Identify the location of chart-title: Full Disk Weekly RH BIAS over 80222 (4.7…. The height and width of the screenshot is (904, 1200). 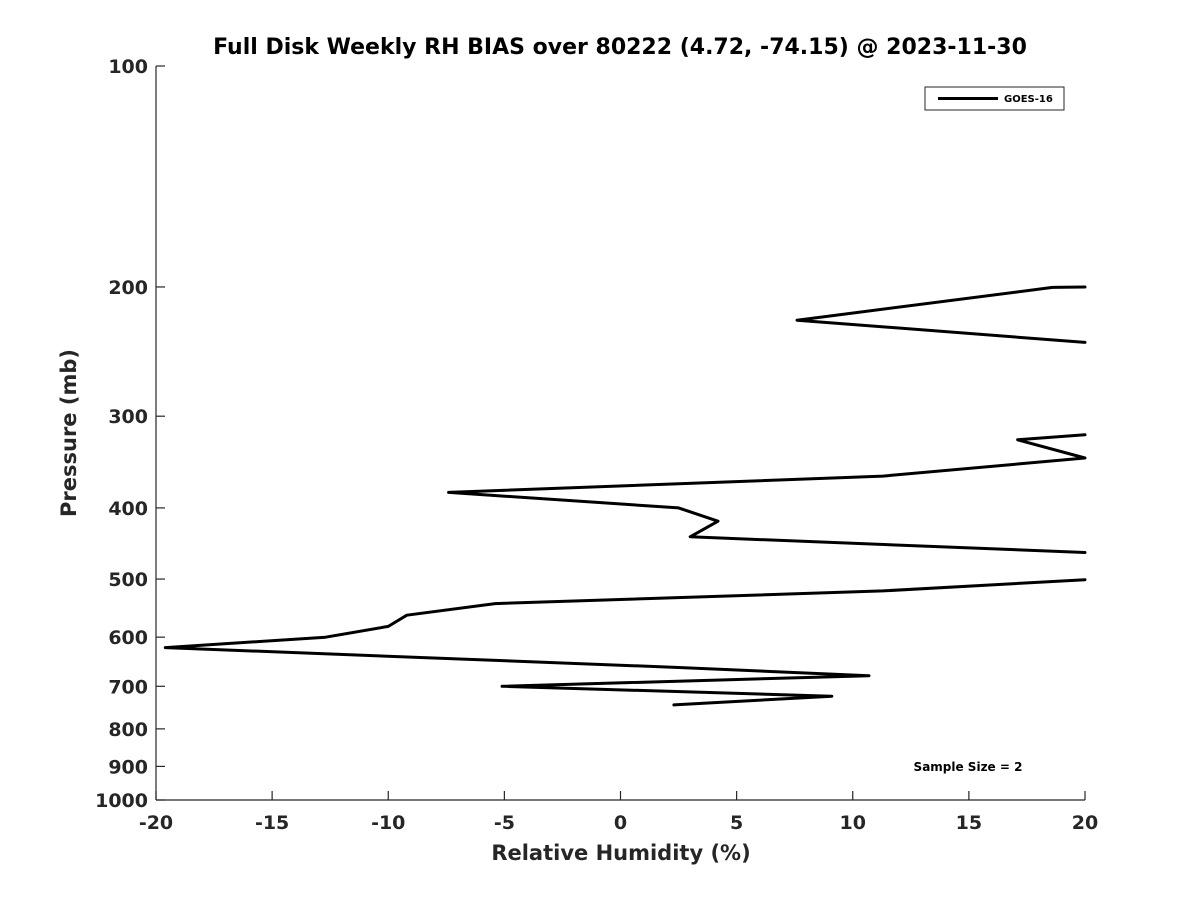
(620, 47).